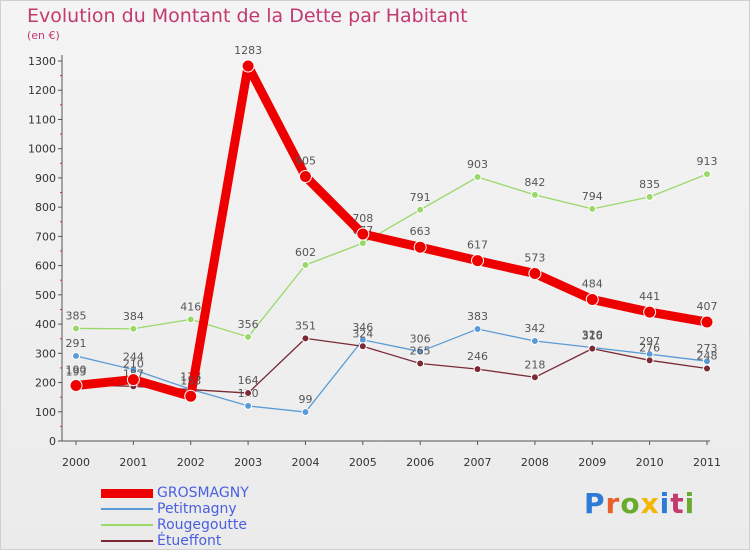 This screenshot has height=551, width=750. Describe the element at coordinates (43, 35) in the screenshot. I see `chart-subtitle: (en €)` at that location.